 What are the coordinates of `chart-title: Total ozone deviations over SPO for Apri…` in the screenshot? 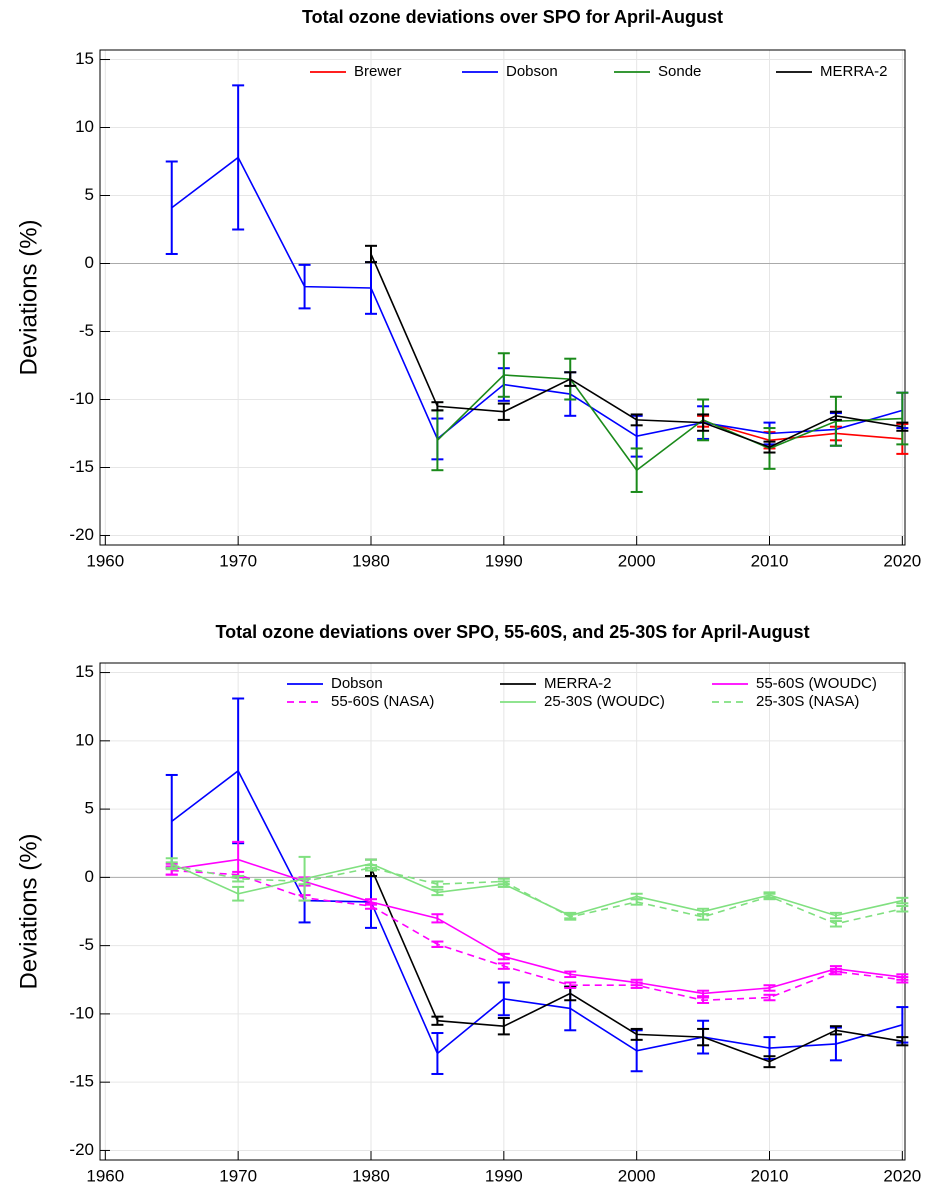 It's located at (512, 17).